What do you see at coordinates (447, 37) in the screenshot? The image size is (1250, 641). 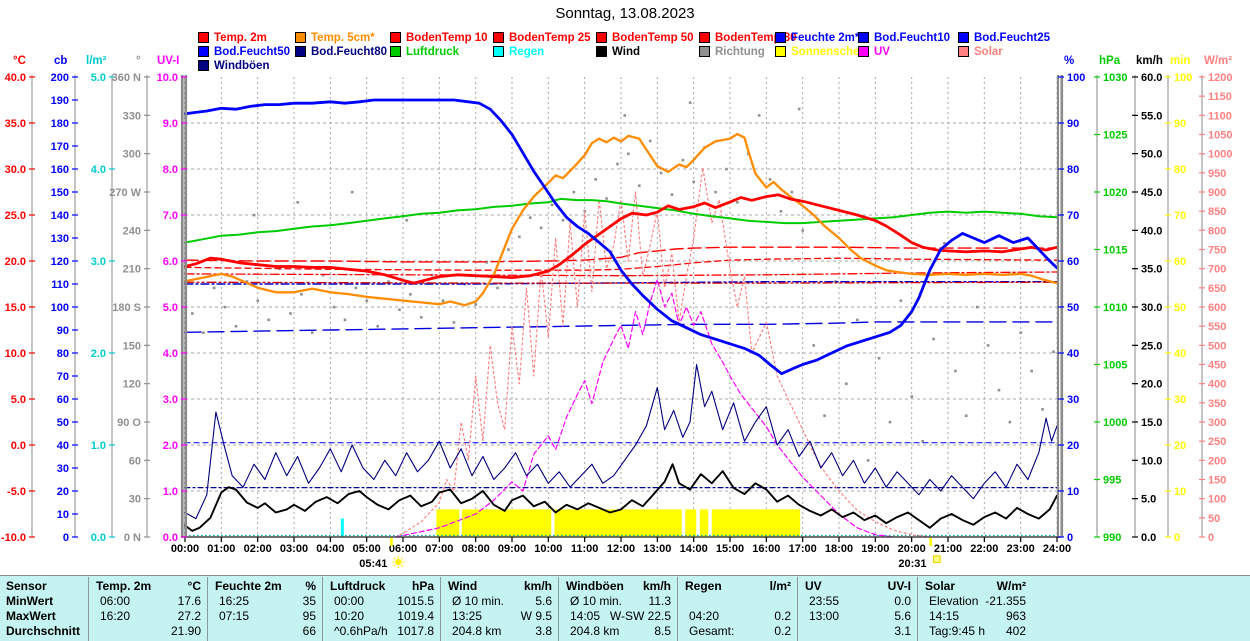 I see `legend-label: BodenTemp 10` at bounding box center [447, 37].